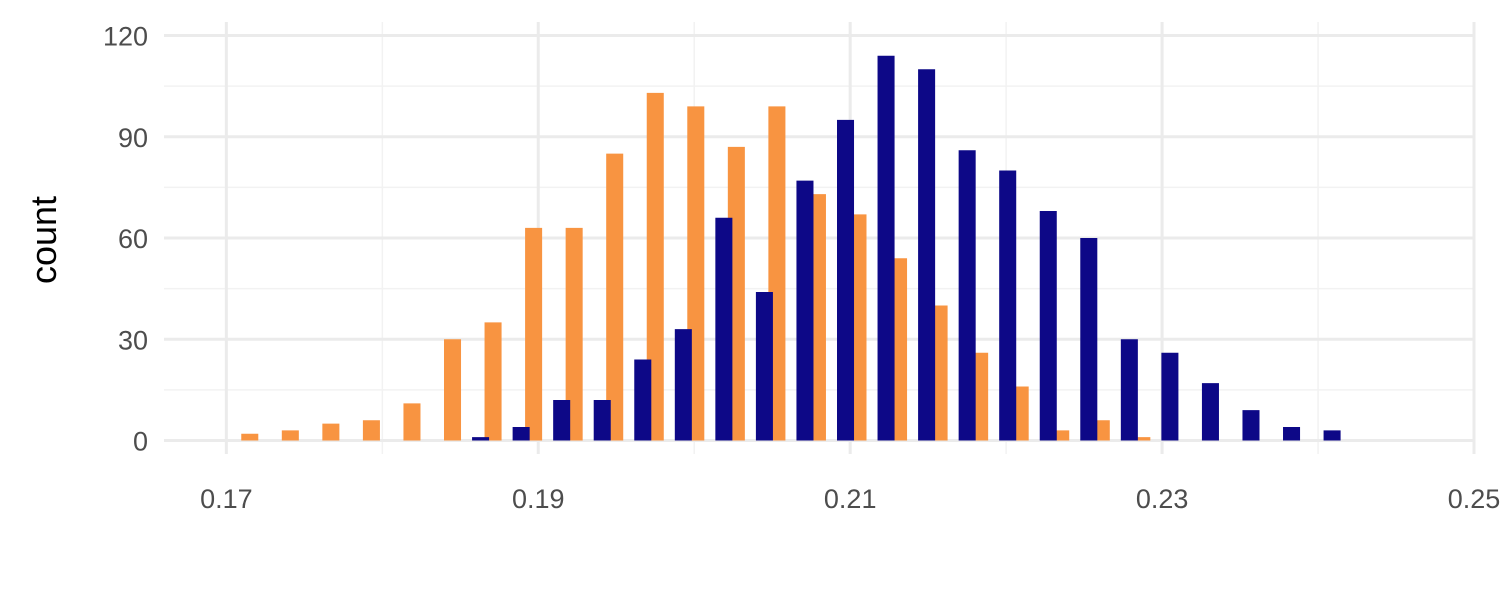 The image size is (1500, 600). Describe the element at coordinates (125, 37) in the screenshot. I see `y-tick-label: 120` at that location.